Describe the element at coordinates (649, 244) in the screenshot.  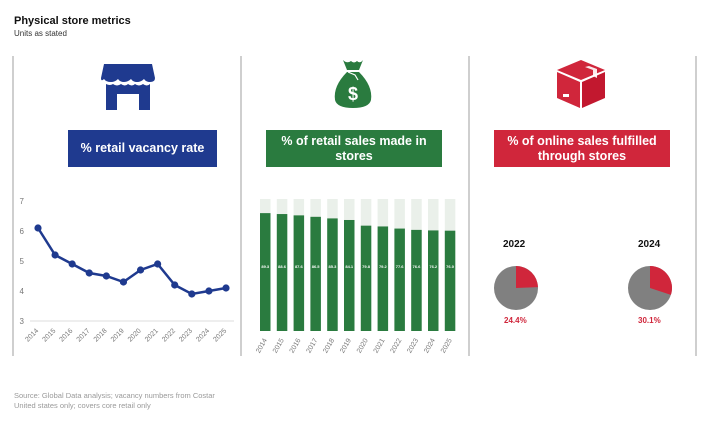
I see `pie-year-2024: 2024` at that location.